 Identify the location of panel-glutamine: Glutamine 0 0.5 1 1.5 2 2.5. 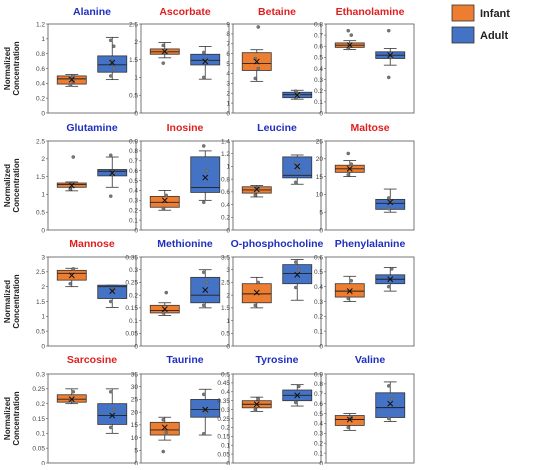
(86, 178).